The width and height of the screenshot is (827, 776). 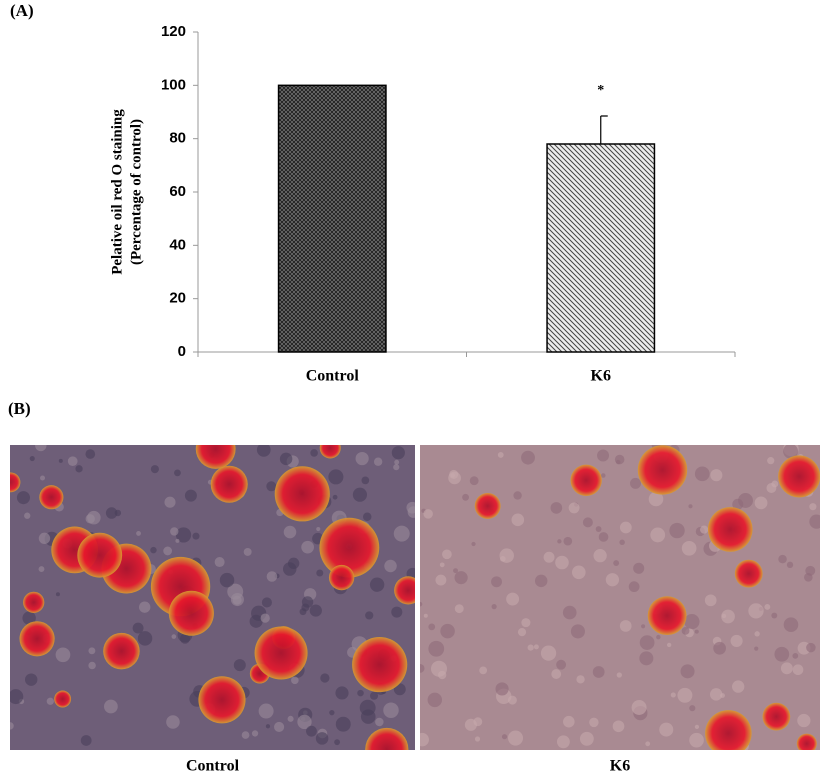 I want to click on panel-label: (A), so click(x=22, y=10).